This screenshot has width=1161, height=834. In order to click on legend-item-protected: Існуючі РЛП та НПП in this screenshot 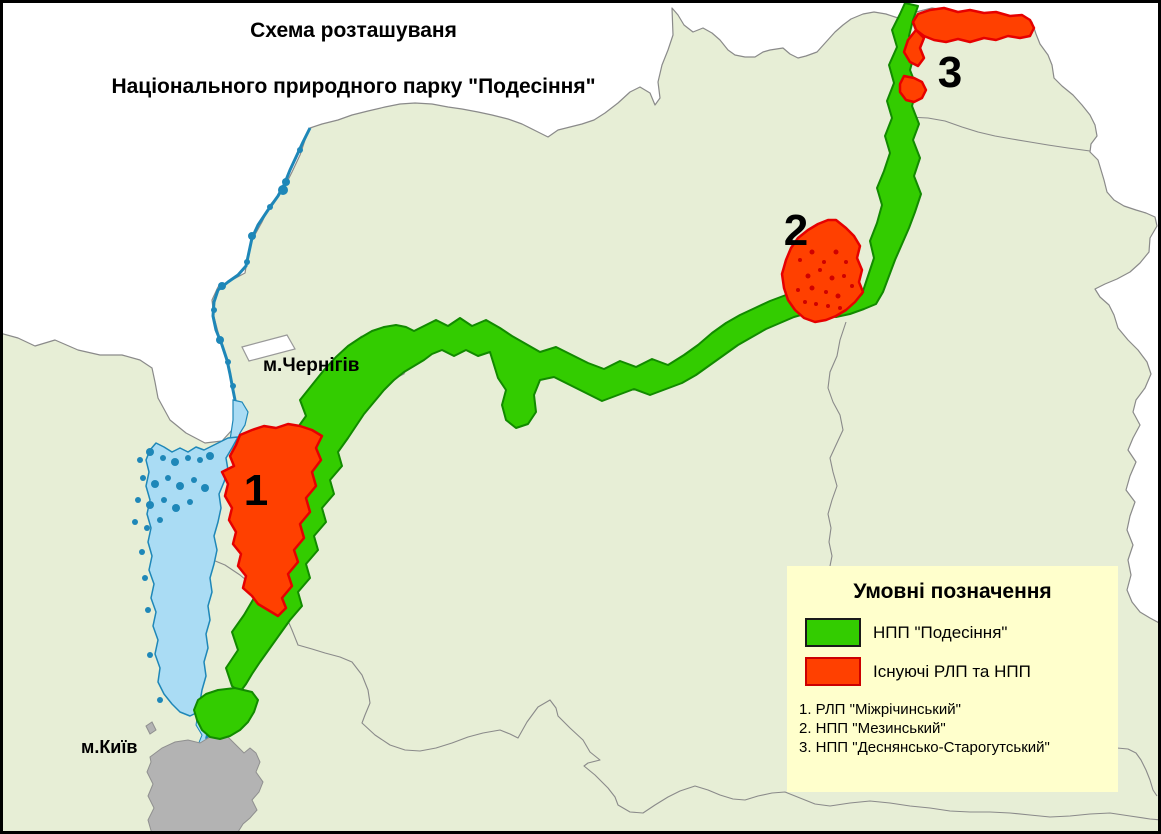, I will do `click(956, 671)`.